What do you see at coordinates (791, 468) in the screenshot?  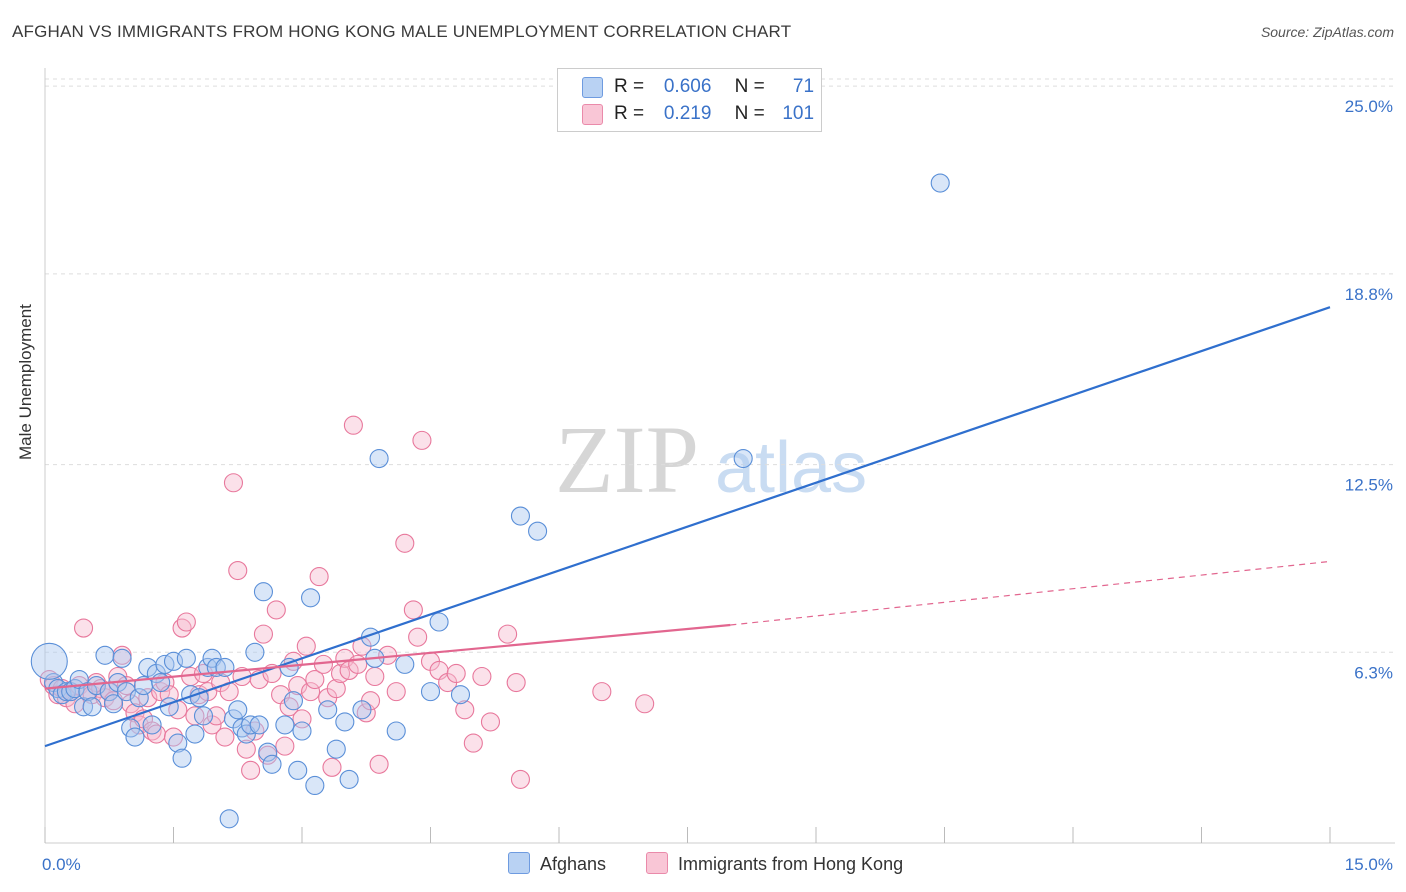 I see `watermark-atlas: atlas` at bounding box center [791, 468].